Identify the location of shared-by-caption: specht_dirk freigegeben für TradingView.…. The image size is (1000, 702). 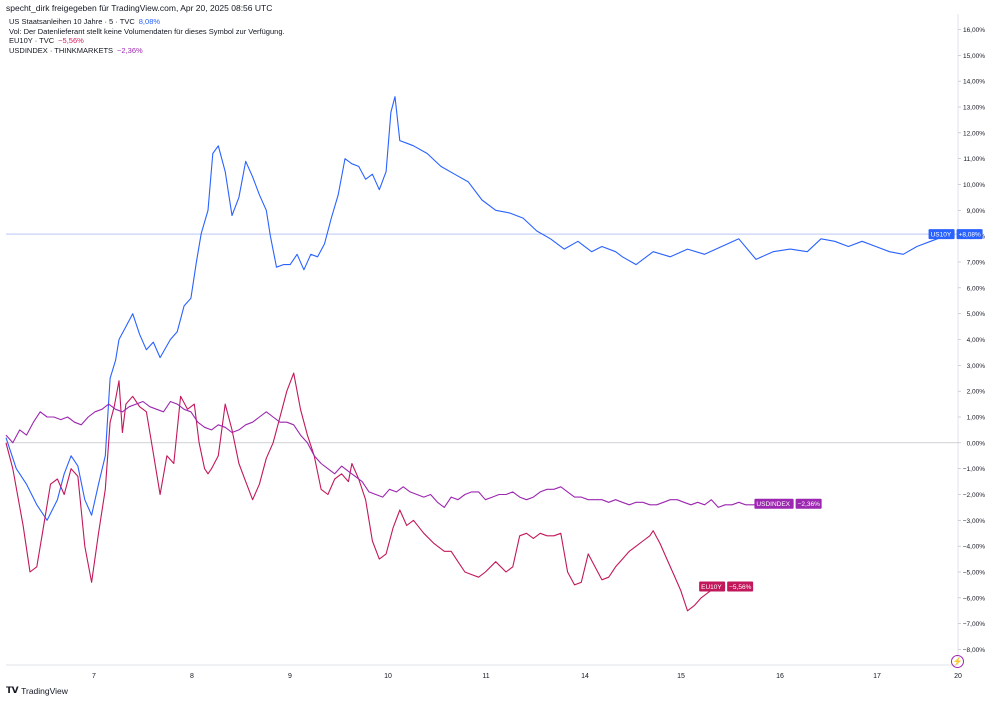
(139, 8).